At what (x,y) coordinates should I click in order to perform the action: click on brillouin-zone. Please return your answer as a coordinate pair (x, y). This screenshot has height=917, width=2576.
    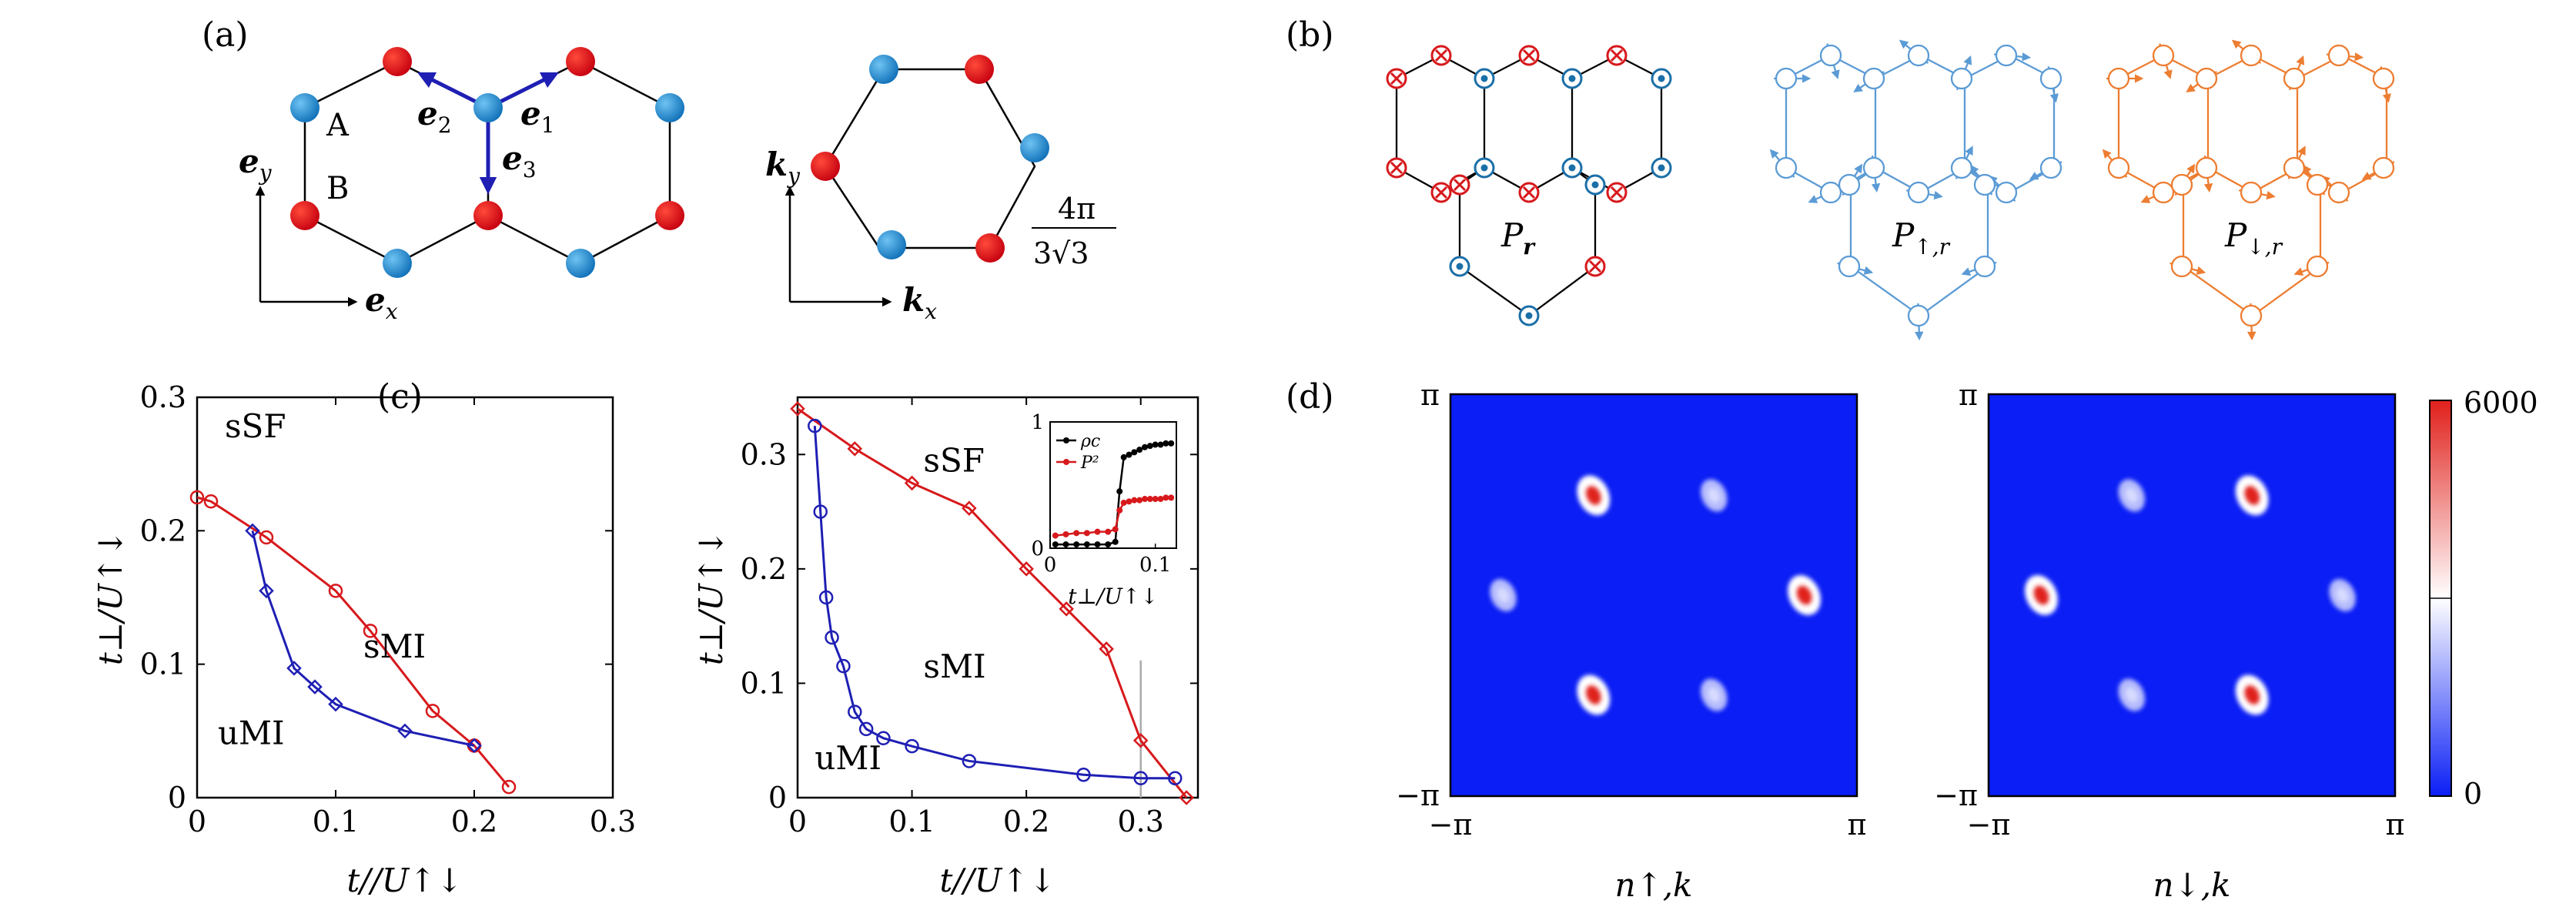
    Looking at the image, I should click on (917, 181).